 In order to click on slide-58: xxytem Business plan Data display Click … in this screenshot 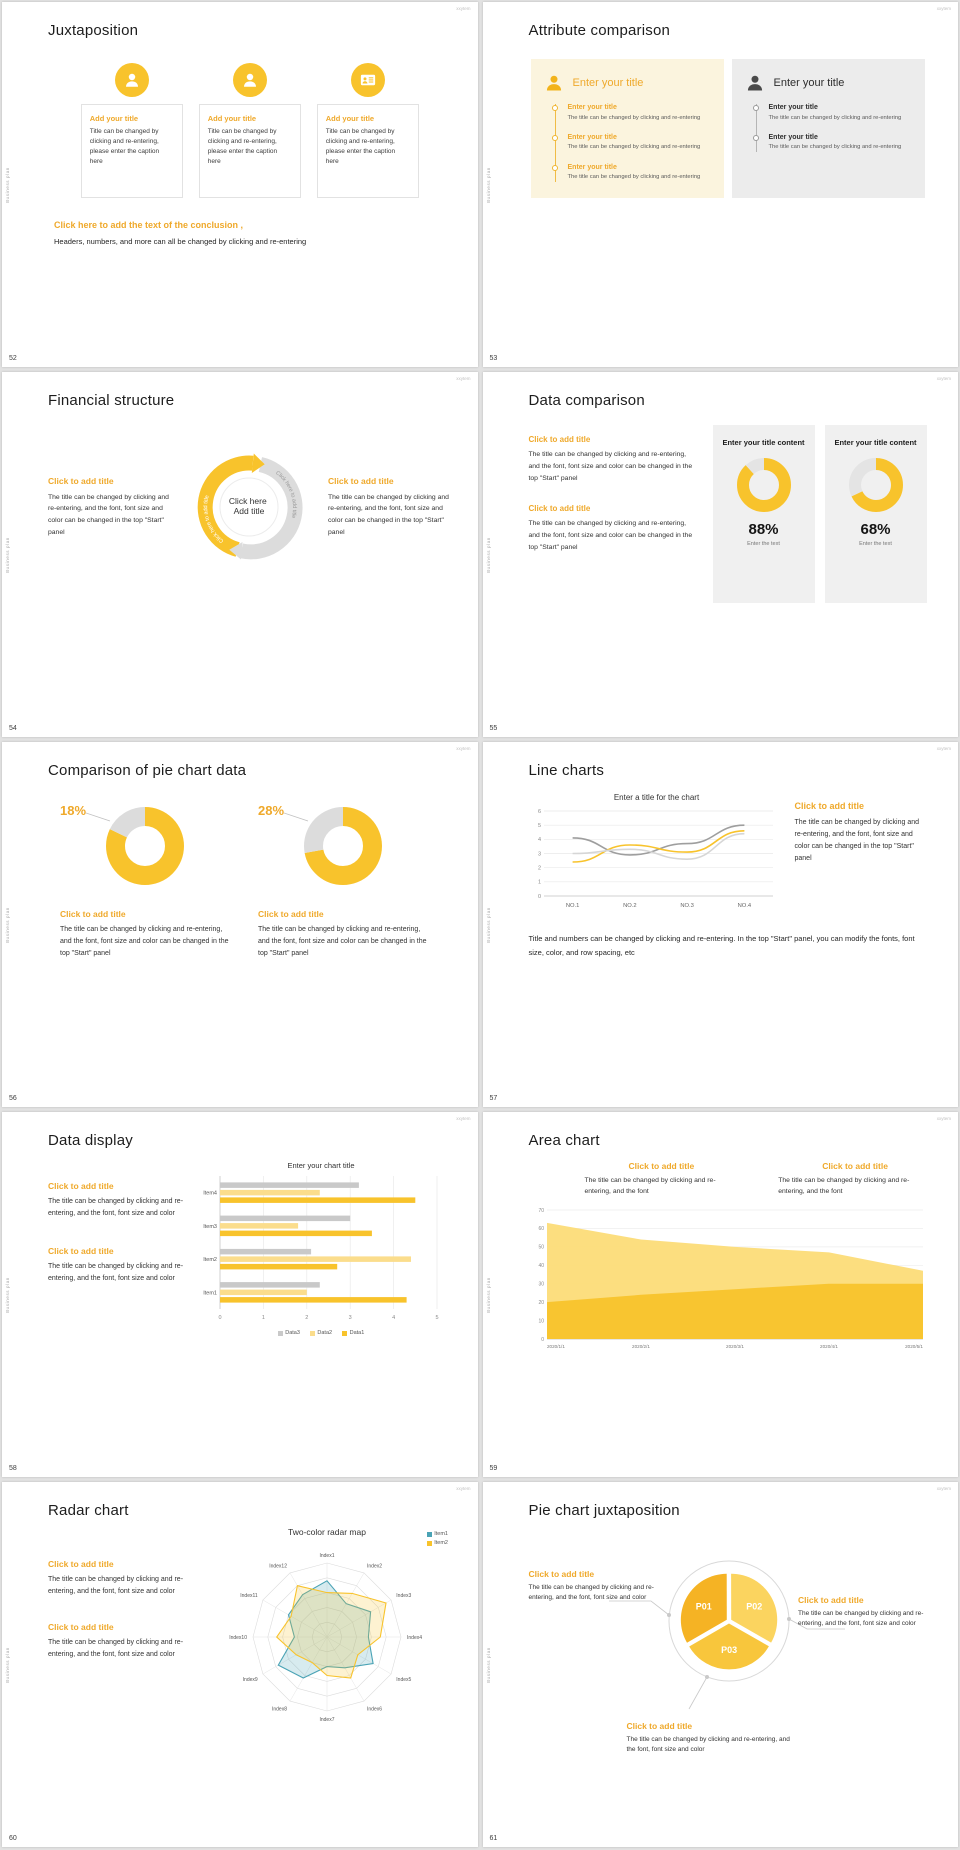, I will do `click(240, 1294)`.